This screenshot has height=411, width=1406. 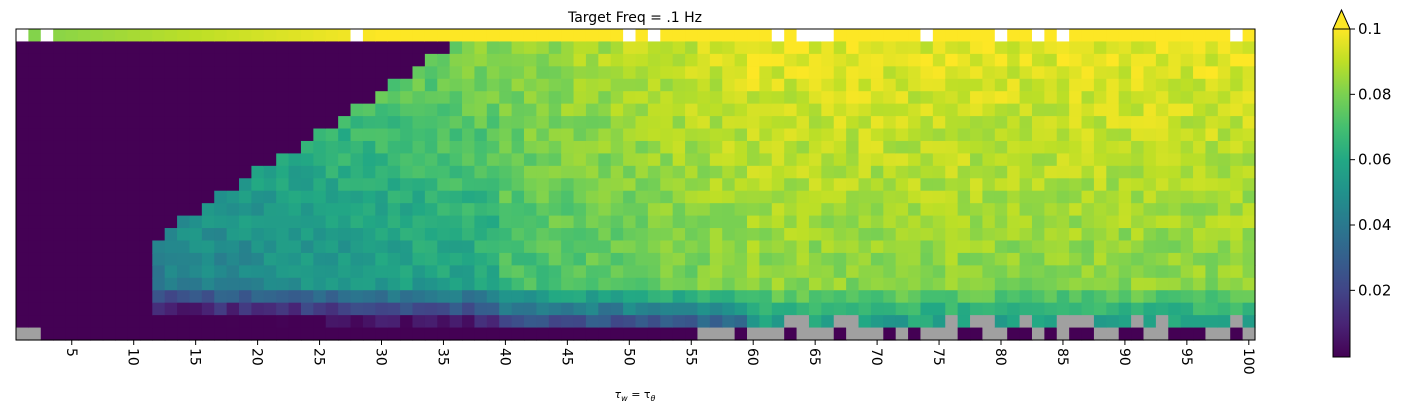 What do you see at coordinates (319, 357) in the screenshot?
I see `x-tick-label: 25` at bounding box center [319, 357].